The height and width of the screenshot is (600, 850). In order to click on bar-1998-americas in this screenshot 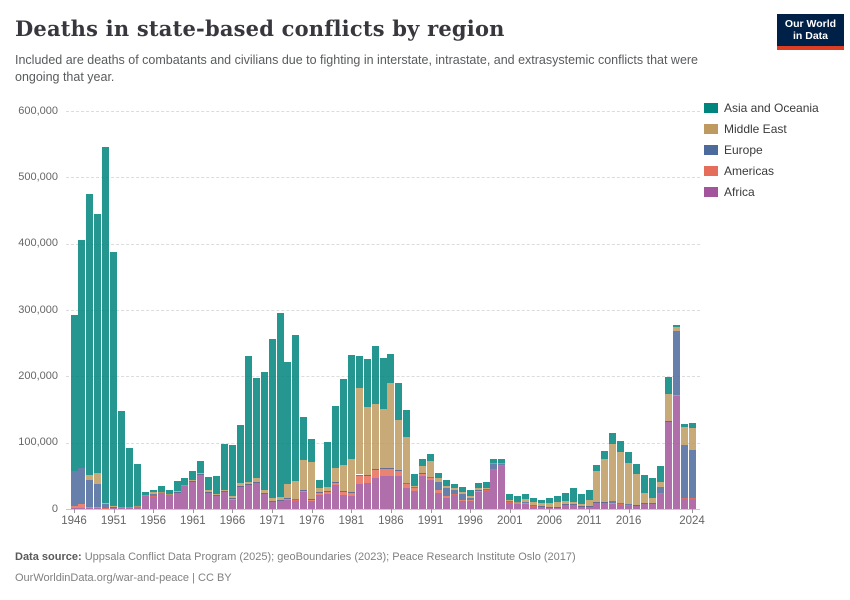, I will do `click(486, 490)`.